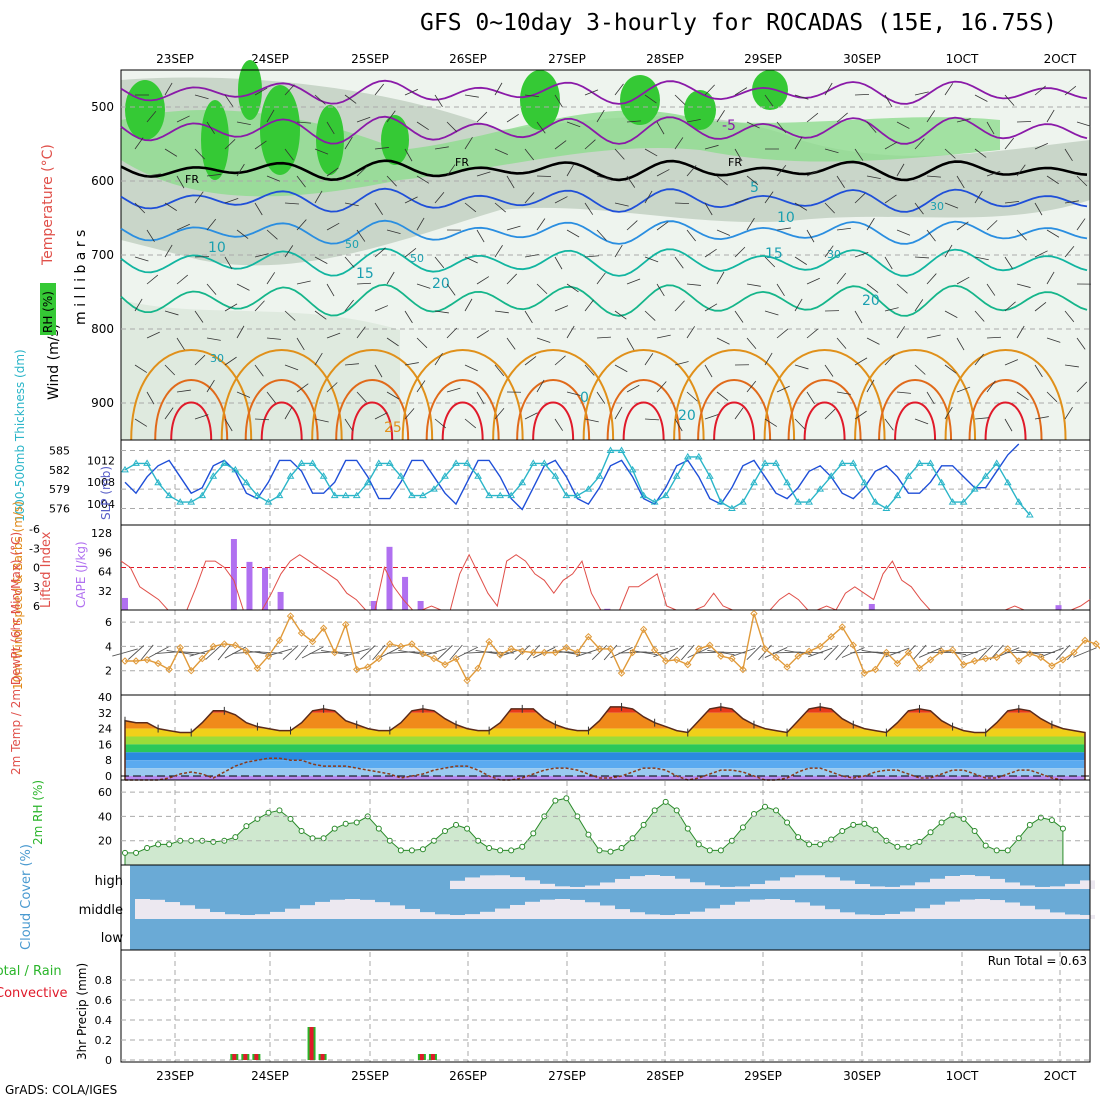 Image resolution: width=1100 pixels, height=1100 pixels. What do you see at coordinates (871, 301) in the screenshot?
I see `contour-value-label: 20` at bounding box center [871, 301].